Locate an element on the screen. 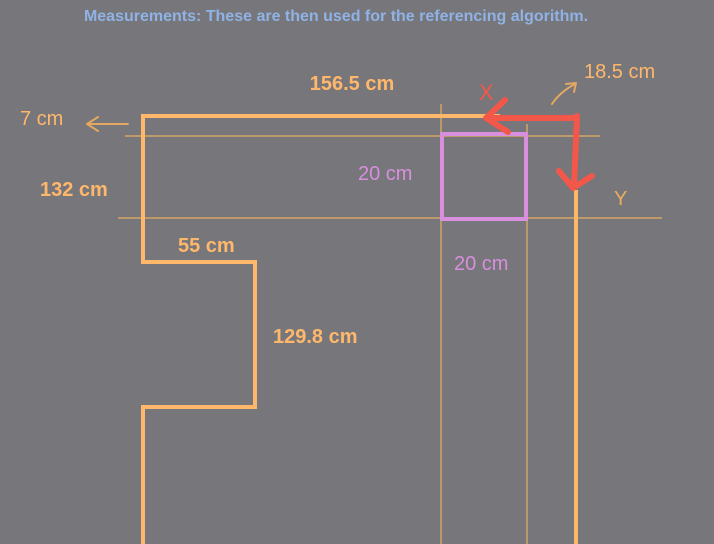 This screenshot has width=714, height=544. left-offset-label: 7 cm is located at coordinates (41, 119).